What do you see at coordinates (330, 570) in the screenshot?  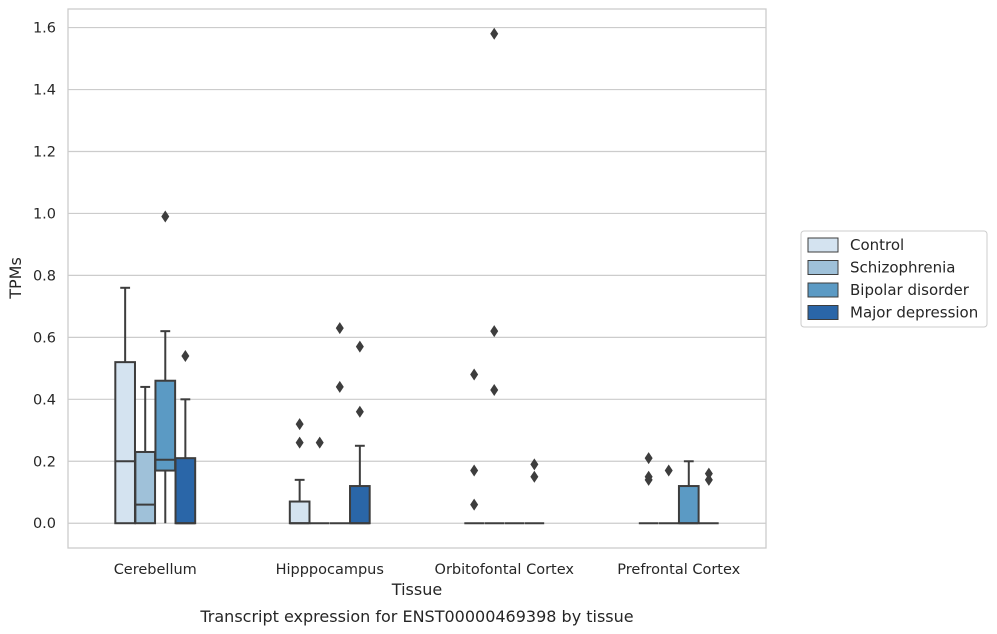 I see `x-tick-label: Hipppocampus` at bounding box center [330, 570].